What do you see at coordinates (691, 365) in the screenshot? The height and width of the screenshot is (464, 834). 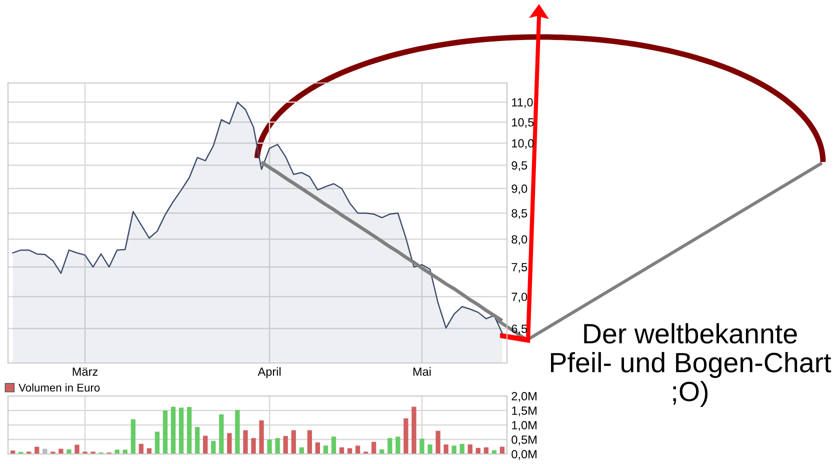 I see `text: Der weltbekannte Pfeil- und Bogen-Chart ;O)` at bounding box center [691, 365].